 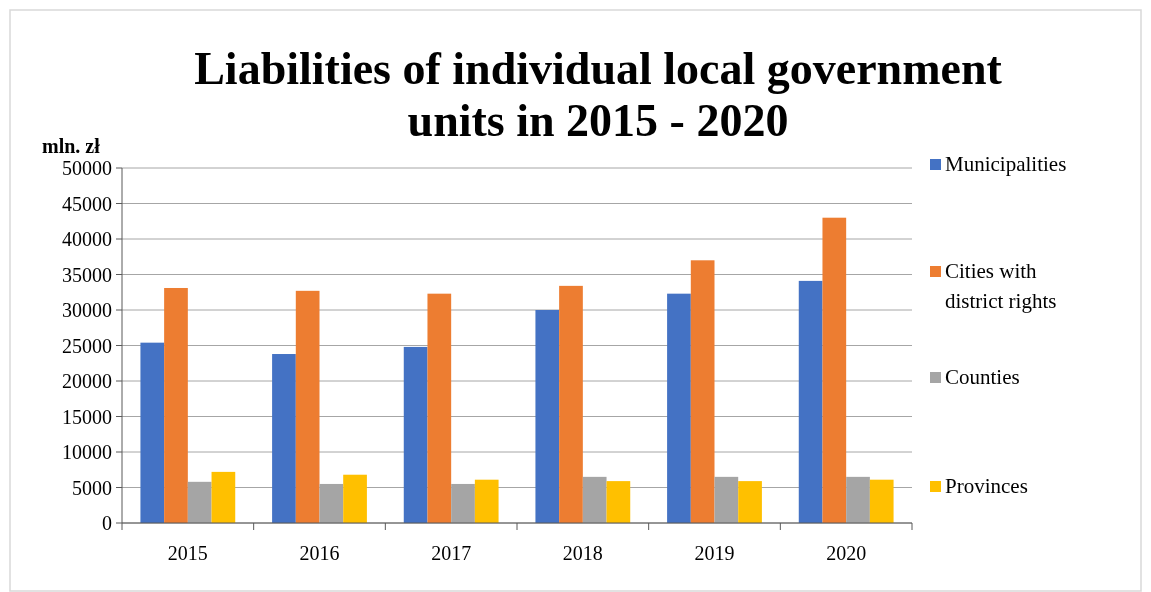 I want to click on chart-title: Liabilities of individual local government units in 2015 - 2020, so click(x=598, y=94).